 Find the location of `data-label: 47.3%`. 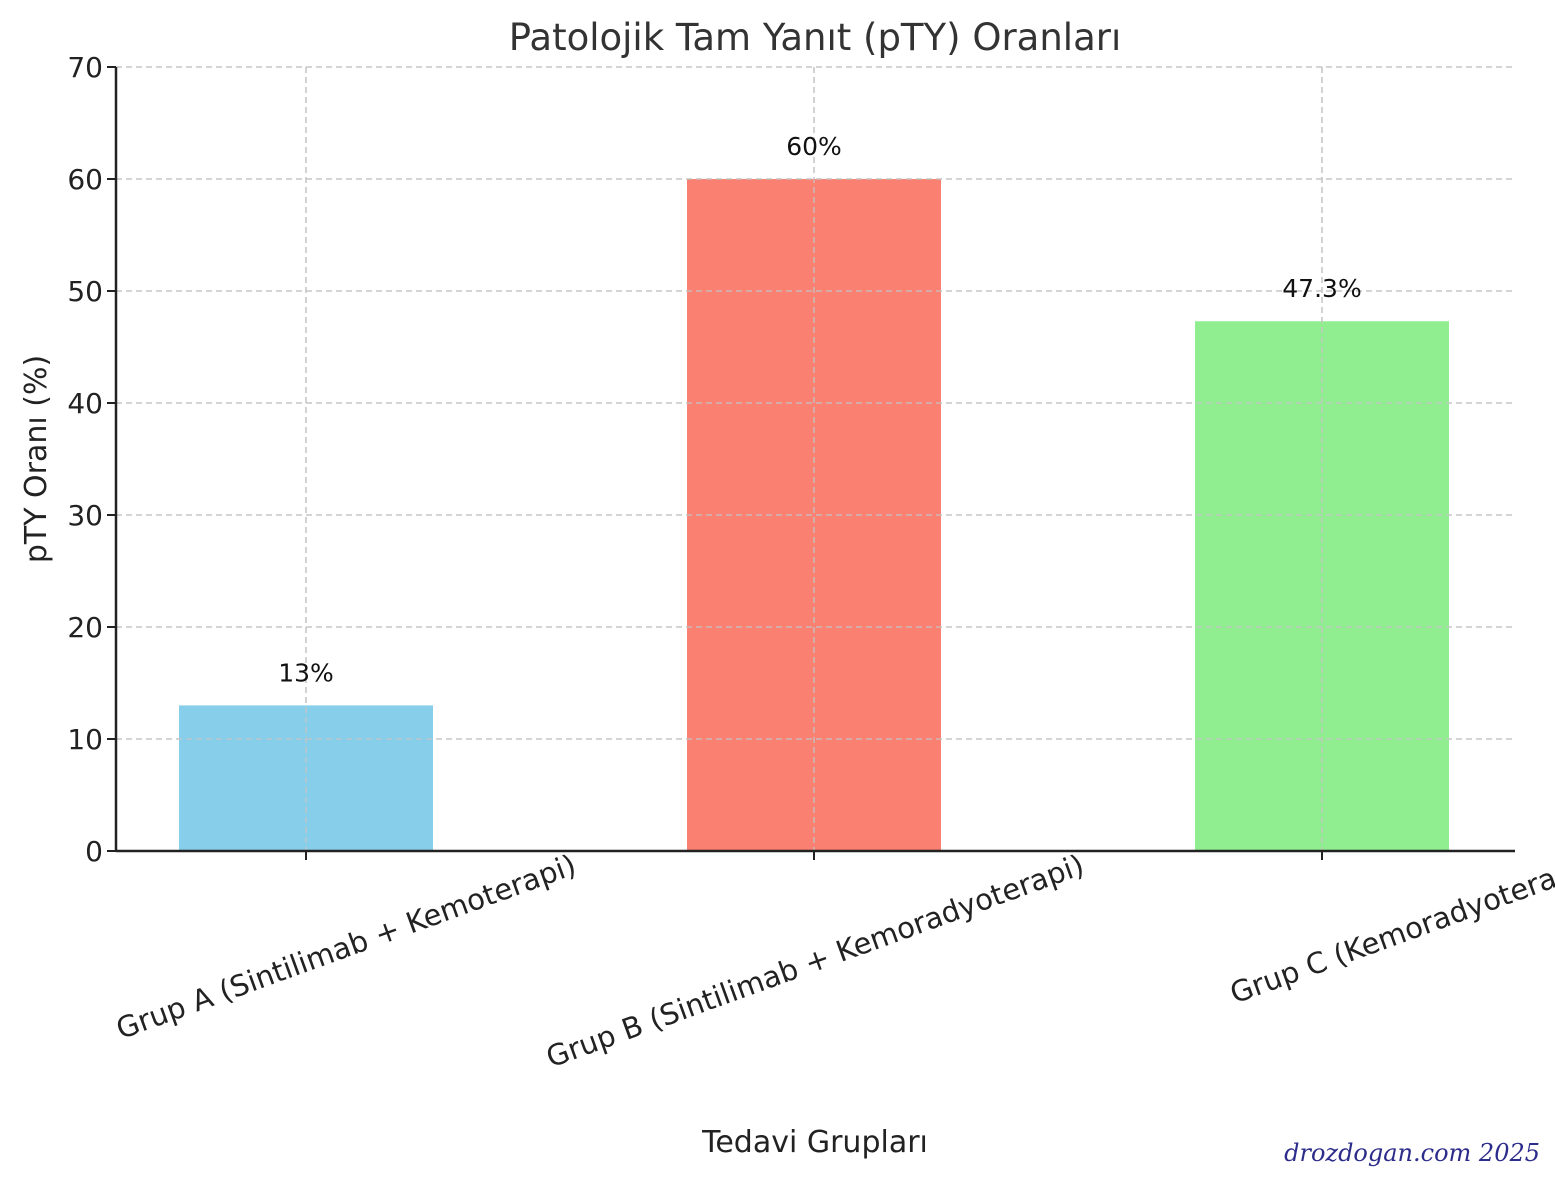

data-label: 47.3% is located at coordinates (1321, 288).